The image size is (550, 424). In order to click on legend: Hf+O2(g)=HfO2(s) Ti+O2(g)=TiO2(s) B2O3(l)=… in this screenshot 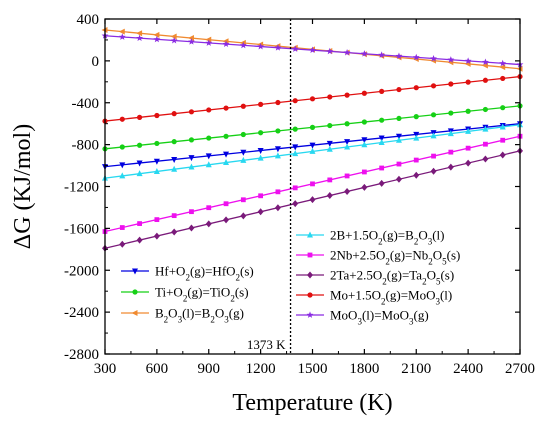, I will do `click(290, 277)`.